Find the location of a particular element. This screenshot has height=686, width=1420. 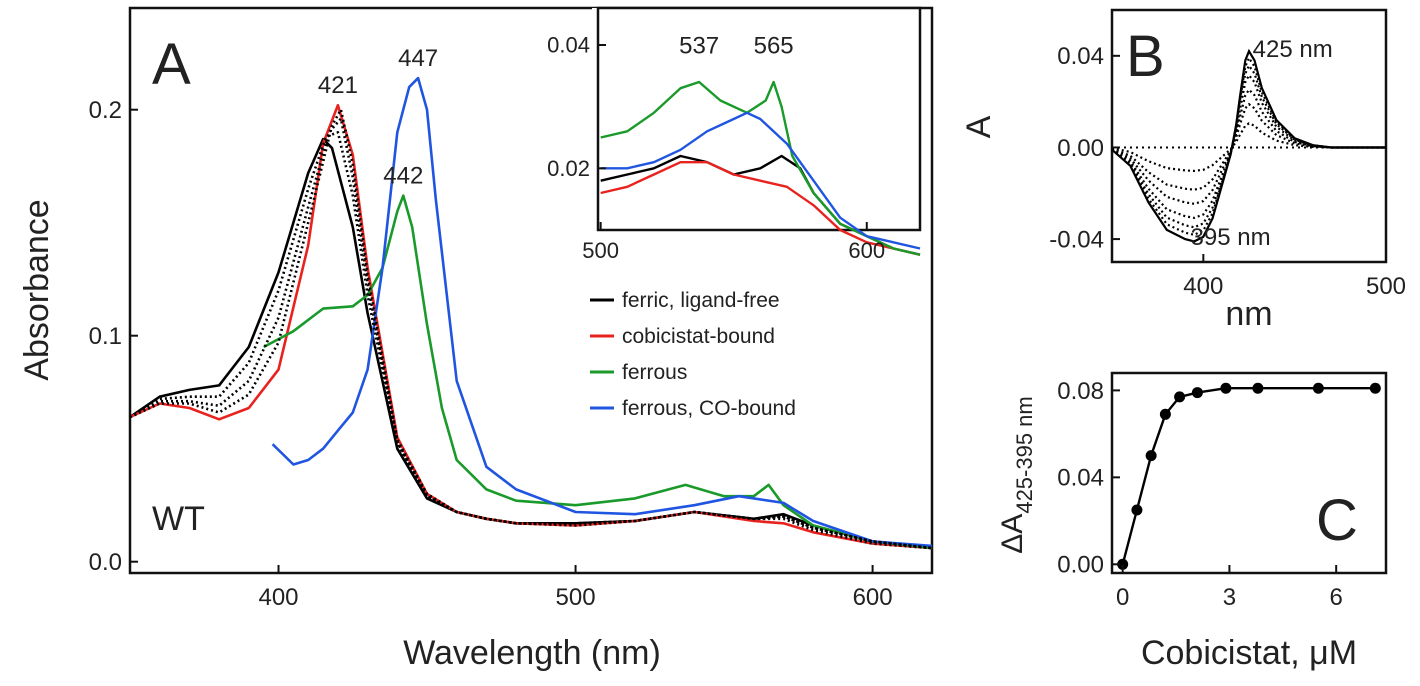

panel-c-xtick-label: 0 is located at coordinates (1122, 597).